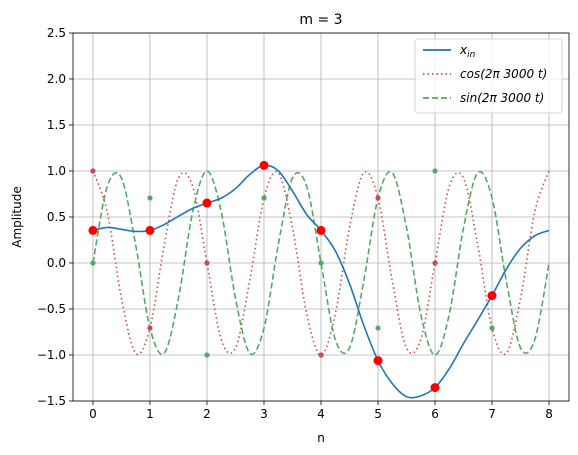  I want to click on x-tick-label-6: 6, so click(435, 414).